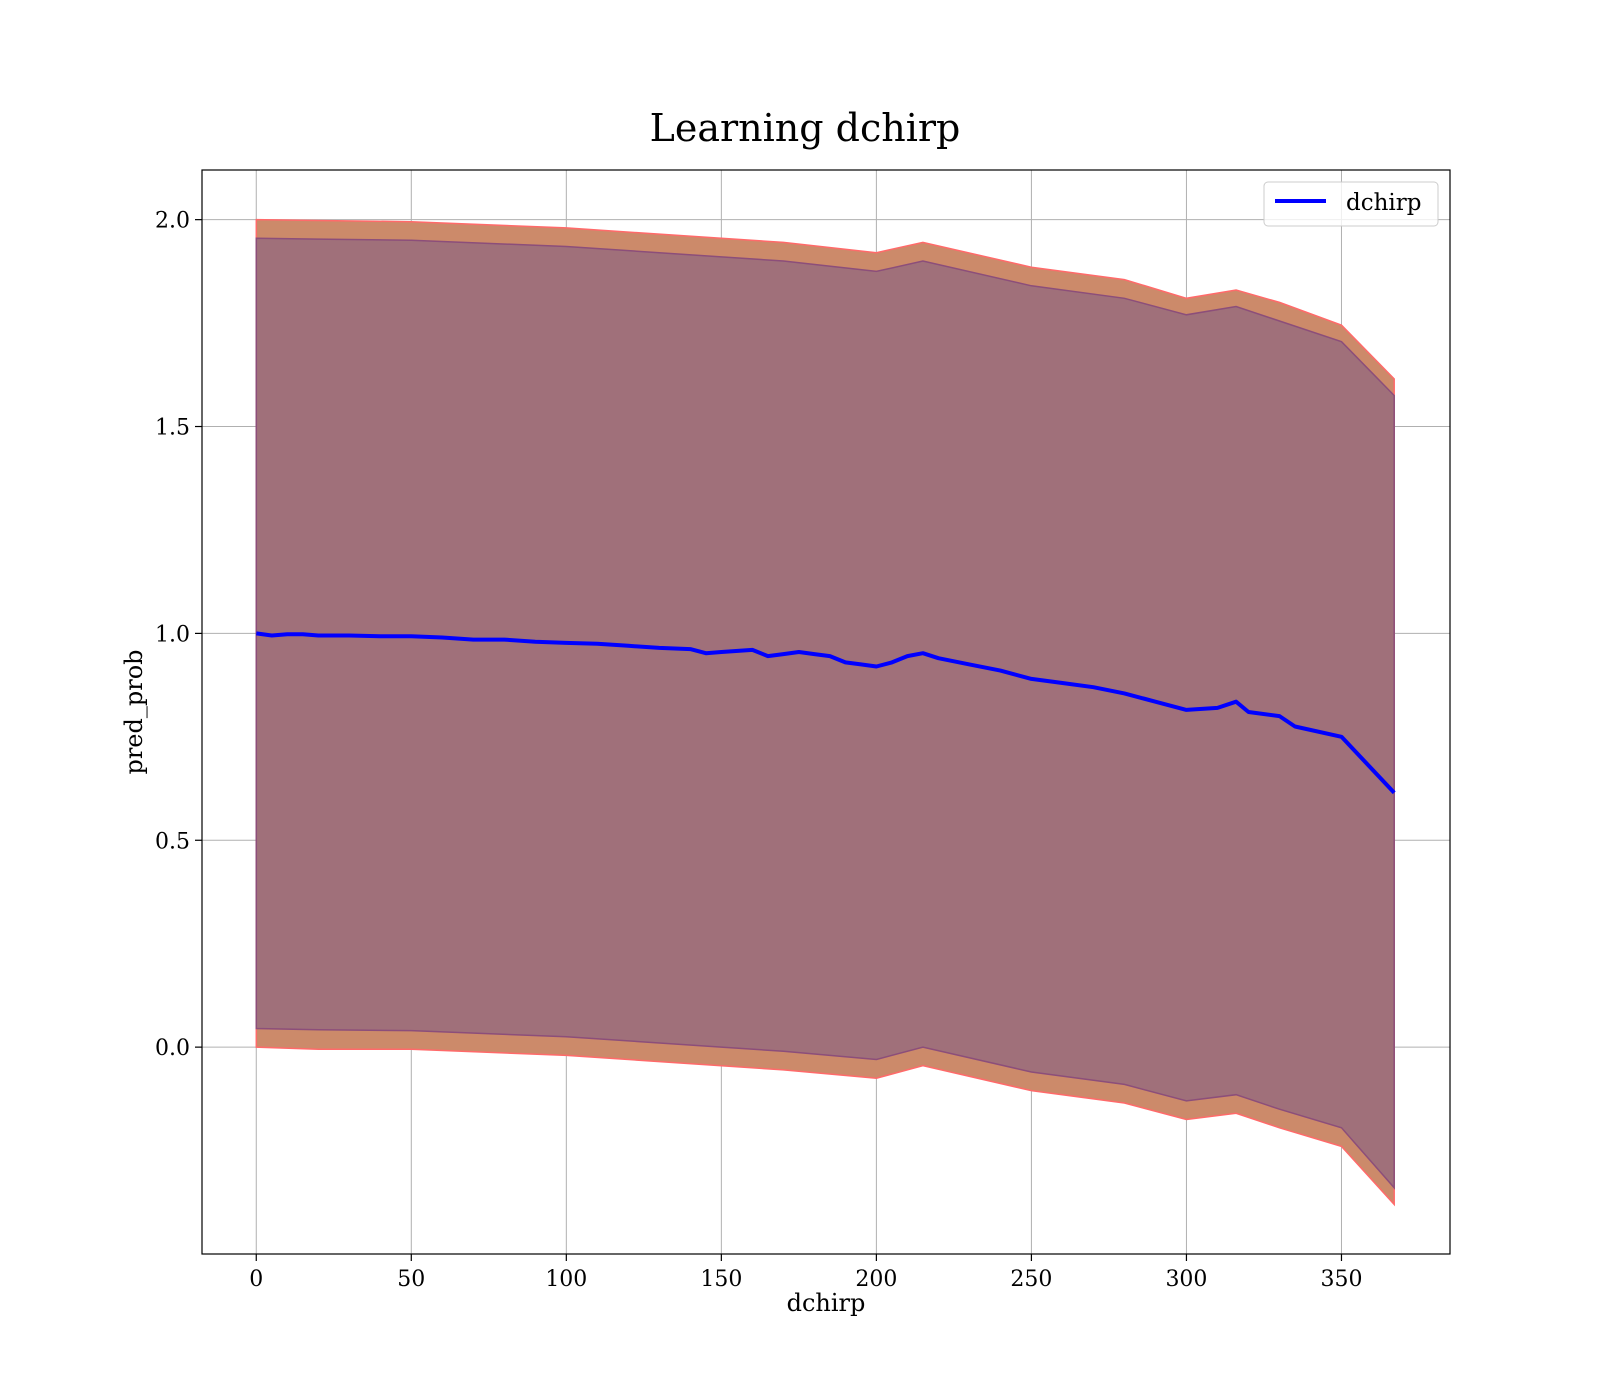  I want to click on x-axis-label: dchirp, so click(826, 1303).